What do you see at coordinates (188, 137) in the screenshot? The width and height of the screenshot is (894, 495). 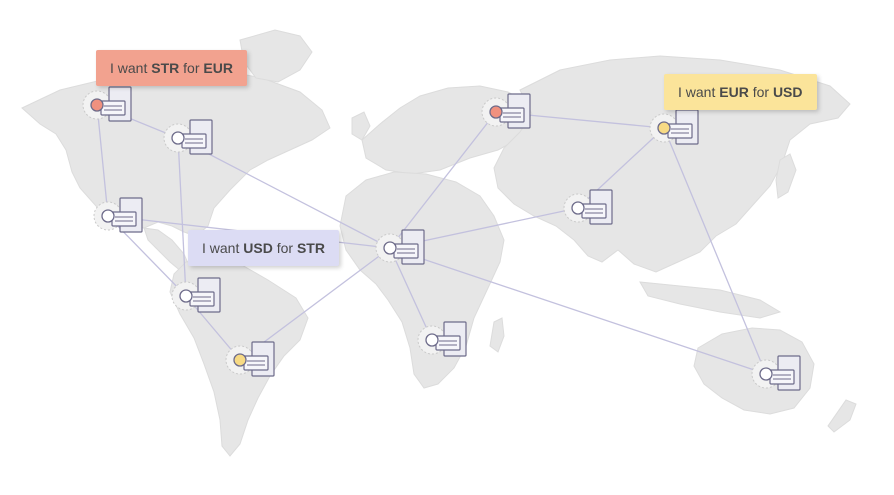 I see `node-canada` at bounding box center [188, 137].